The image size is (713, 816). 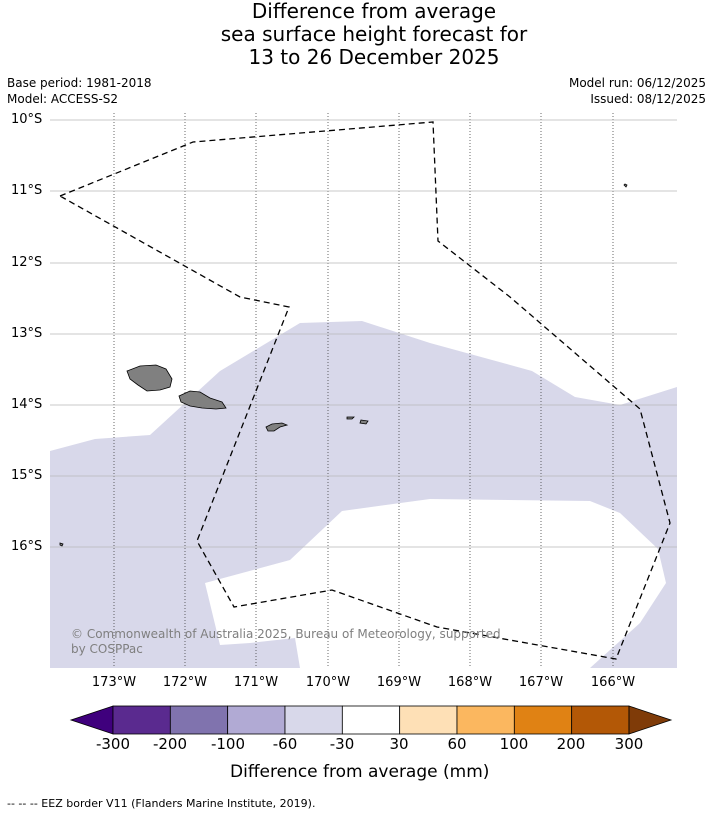 What do you see at coordinates (27, 119) in the screenshot?
I see `lat-label-10s: 10°S` at bounding box center [27, 119].